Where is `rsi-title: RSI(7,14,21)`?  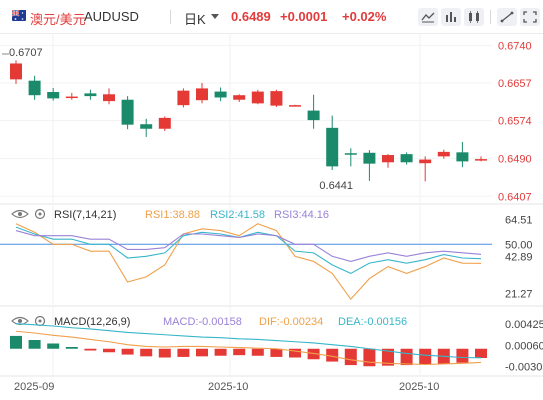
rsi-title: RSI(7,14,21) is located at coordinates (85, 215).